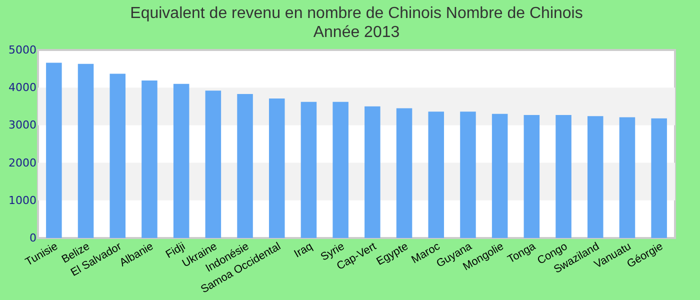 This screenshot has height=300, width=700. Describe the element at coordinates (22, 200) in the screenshot. I see `y-tick-label: 1000` at that location.